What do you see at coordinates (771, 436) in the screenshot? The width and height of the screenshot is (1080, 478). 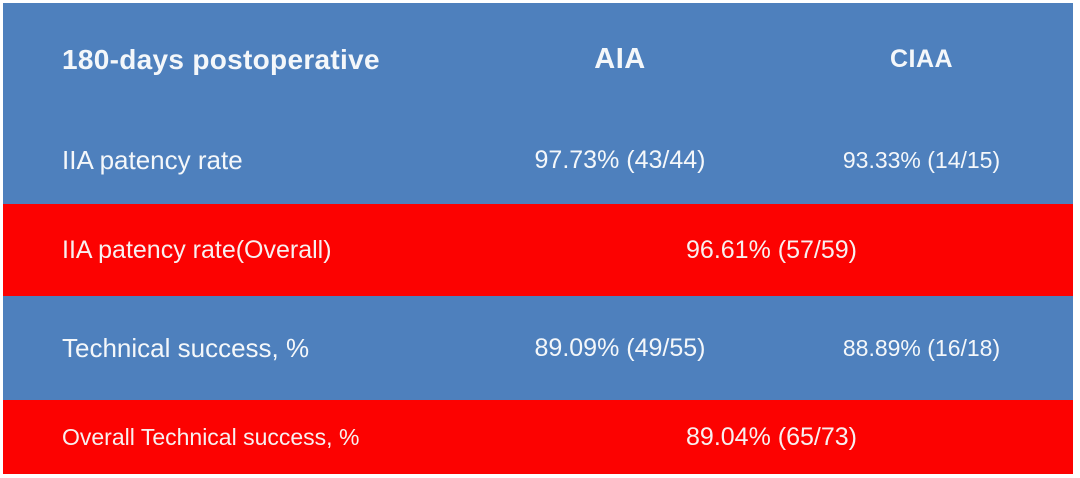 I see `value-technical-success-overall: 89.04% (65/73)` at bounding box center [771, 436].